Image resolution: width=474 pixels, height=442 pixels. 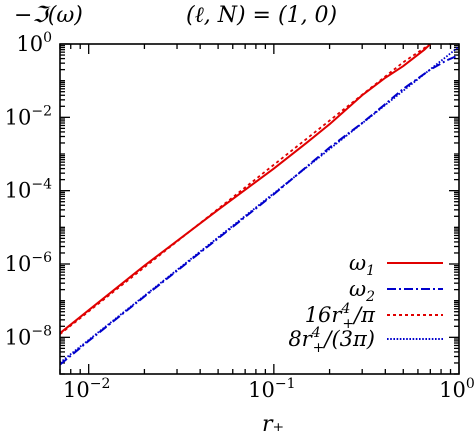 What do you see at coordinates (28, 336) in the screenshot?
I see `y-tick-label: 10⁻⁸` at bounding box center [28, 336].